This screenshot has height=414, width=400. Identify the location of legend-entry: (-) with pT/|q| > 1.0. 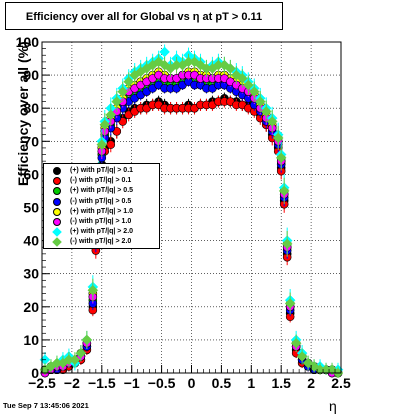
(101, 222).